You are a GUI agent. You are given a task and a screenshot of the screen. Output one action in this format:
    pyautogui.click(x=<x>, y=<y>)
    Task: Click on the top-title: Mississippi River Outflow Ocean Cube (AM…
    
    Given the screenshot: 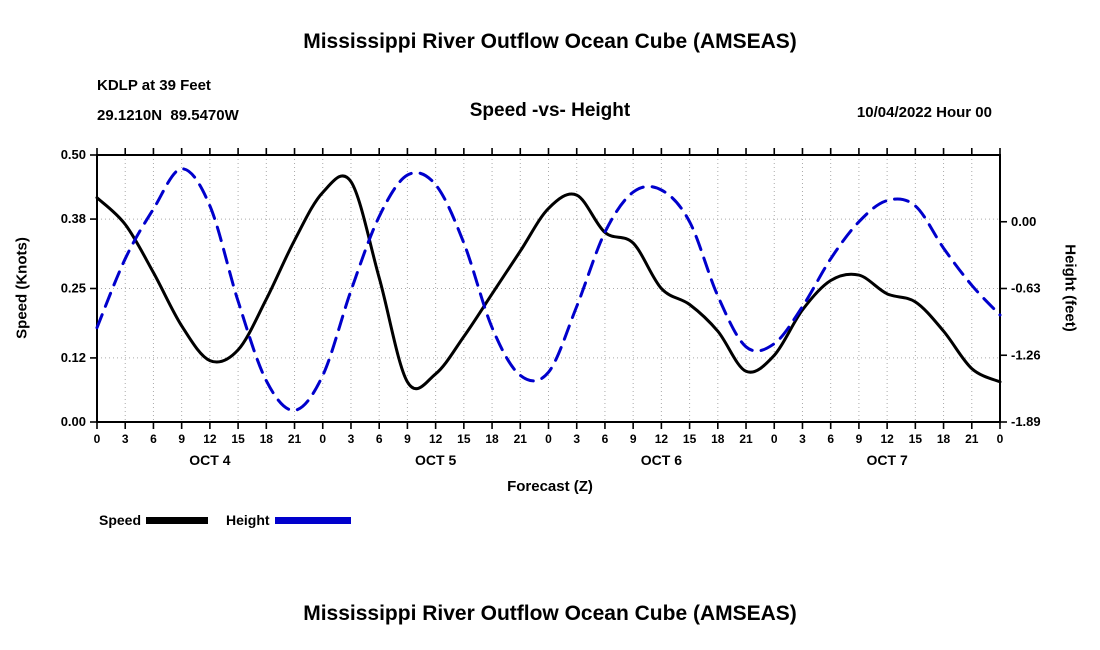 What is the action you would take?
    pyautogui.click(x=550, y=41)
    